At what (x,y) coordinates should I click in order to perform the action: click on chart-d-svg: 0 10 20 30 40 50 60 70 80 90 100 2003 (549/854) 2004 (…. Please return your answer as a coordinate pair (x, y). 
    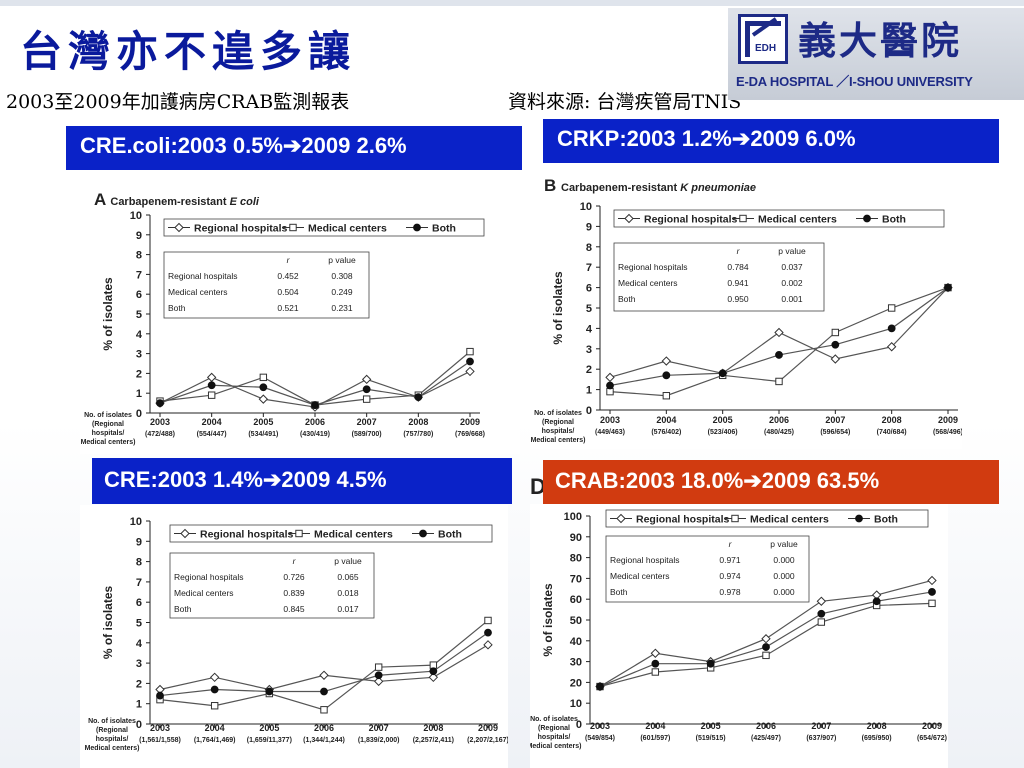
    Looking at the image, I should click on (738, 629).